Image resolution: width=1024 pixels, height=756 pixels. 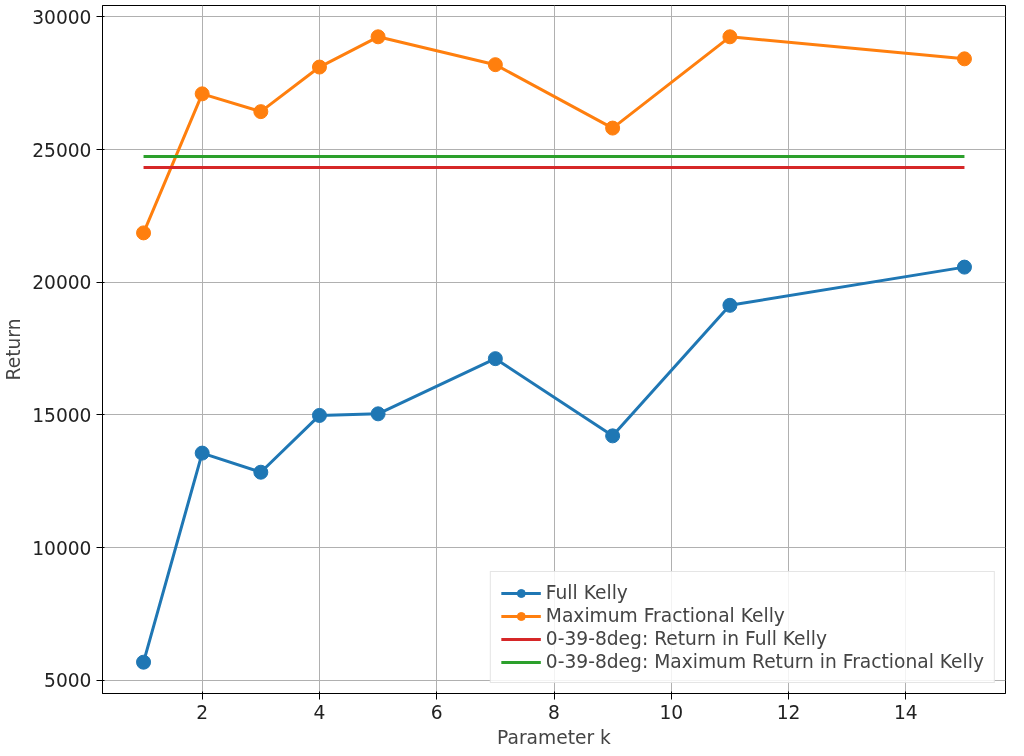 What do you see at coordinates (62, 17) in the screenshot?
I see `y-tick-label: 30000` at bounding box center [62, 17].